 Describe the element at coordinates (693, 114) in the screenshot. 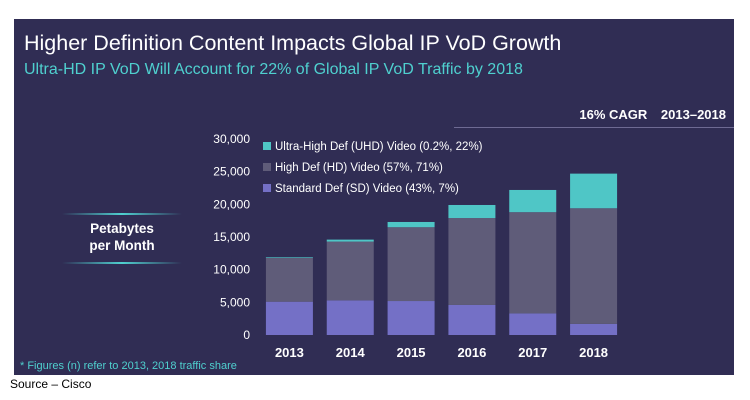

I see `cagr-period: 2013–2018` at that location.